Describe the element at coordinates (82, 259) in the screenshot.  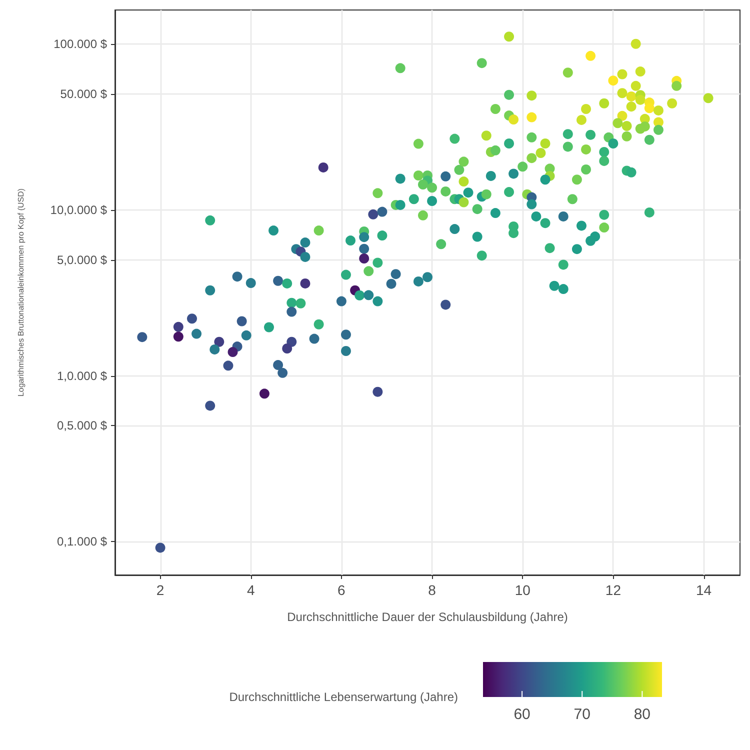
I see `y-tick-label: 5,0.000 $` at that location.